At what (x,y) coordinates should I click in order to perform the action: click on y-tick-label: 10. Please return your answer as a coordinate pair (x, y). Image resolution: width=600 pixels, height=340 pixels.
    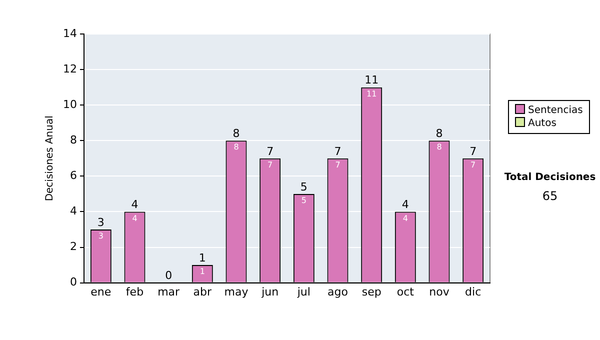
    Looking at the image, I should click on (69, 104).